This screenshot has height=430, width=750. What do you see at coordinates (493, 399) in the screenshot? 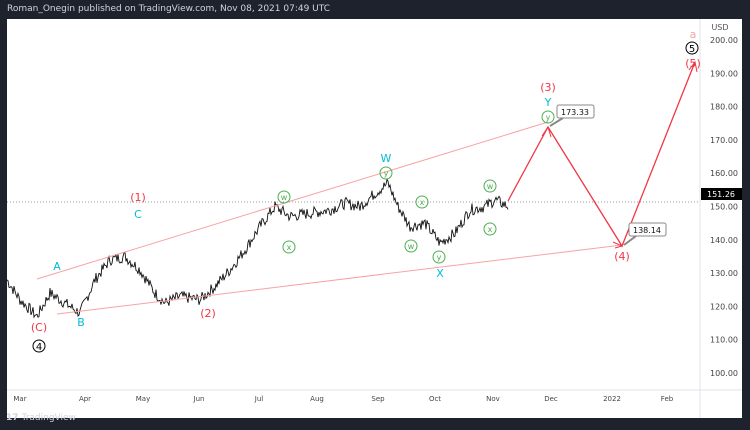
I see `time-tick: Nov` at bounding box center [493, 399].